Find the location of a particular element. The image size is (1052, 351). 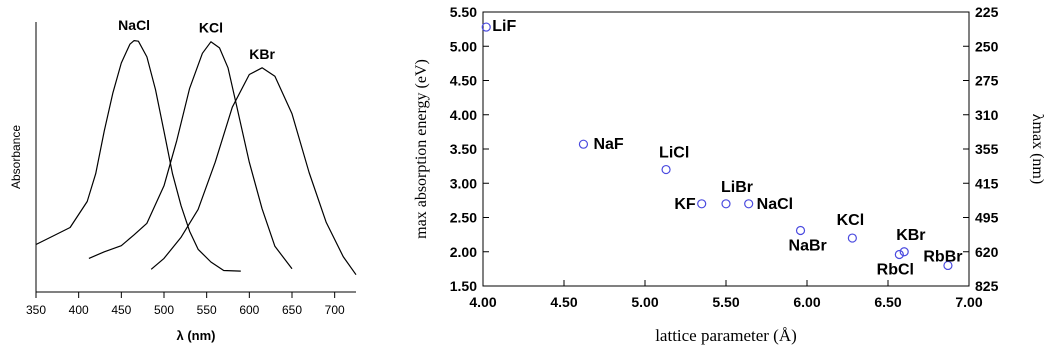

left-x-tick-label: 650 is located at coordinates (292, 310).